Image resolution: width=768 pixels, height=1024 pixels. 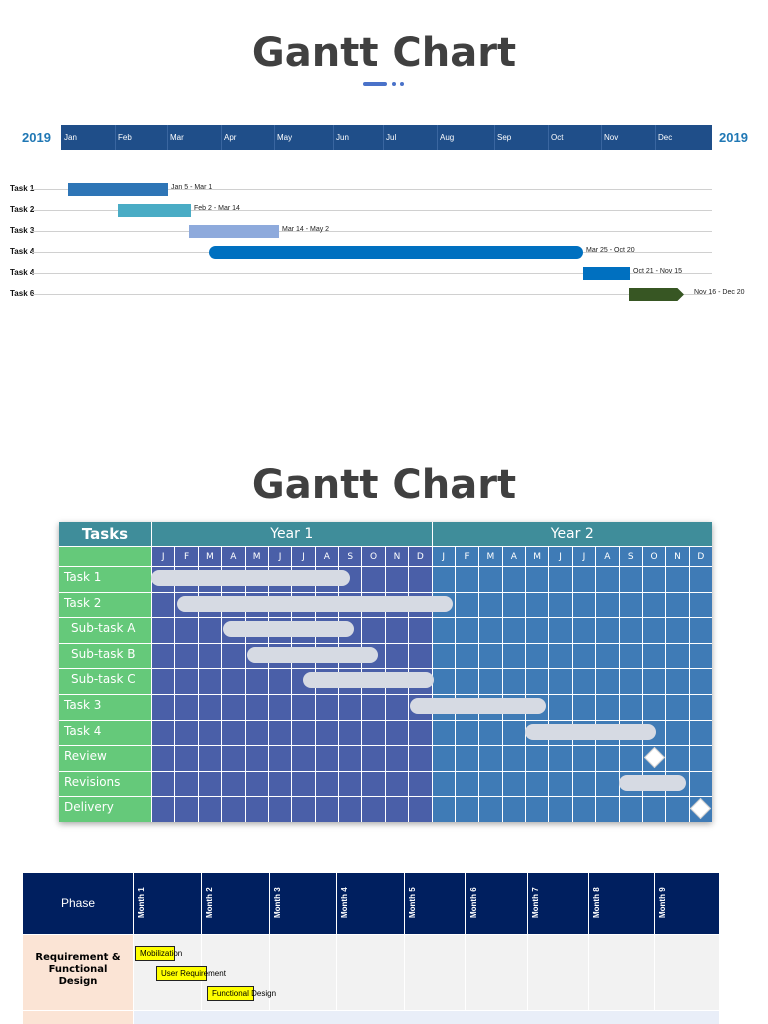 What do you see at coordinates (217, 208) in the screenshot?
I see `task-date-range: Feb 2 - Mar 14` at bounding box center [217, 208].